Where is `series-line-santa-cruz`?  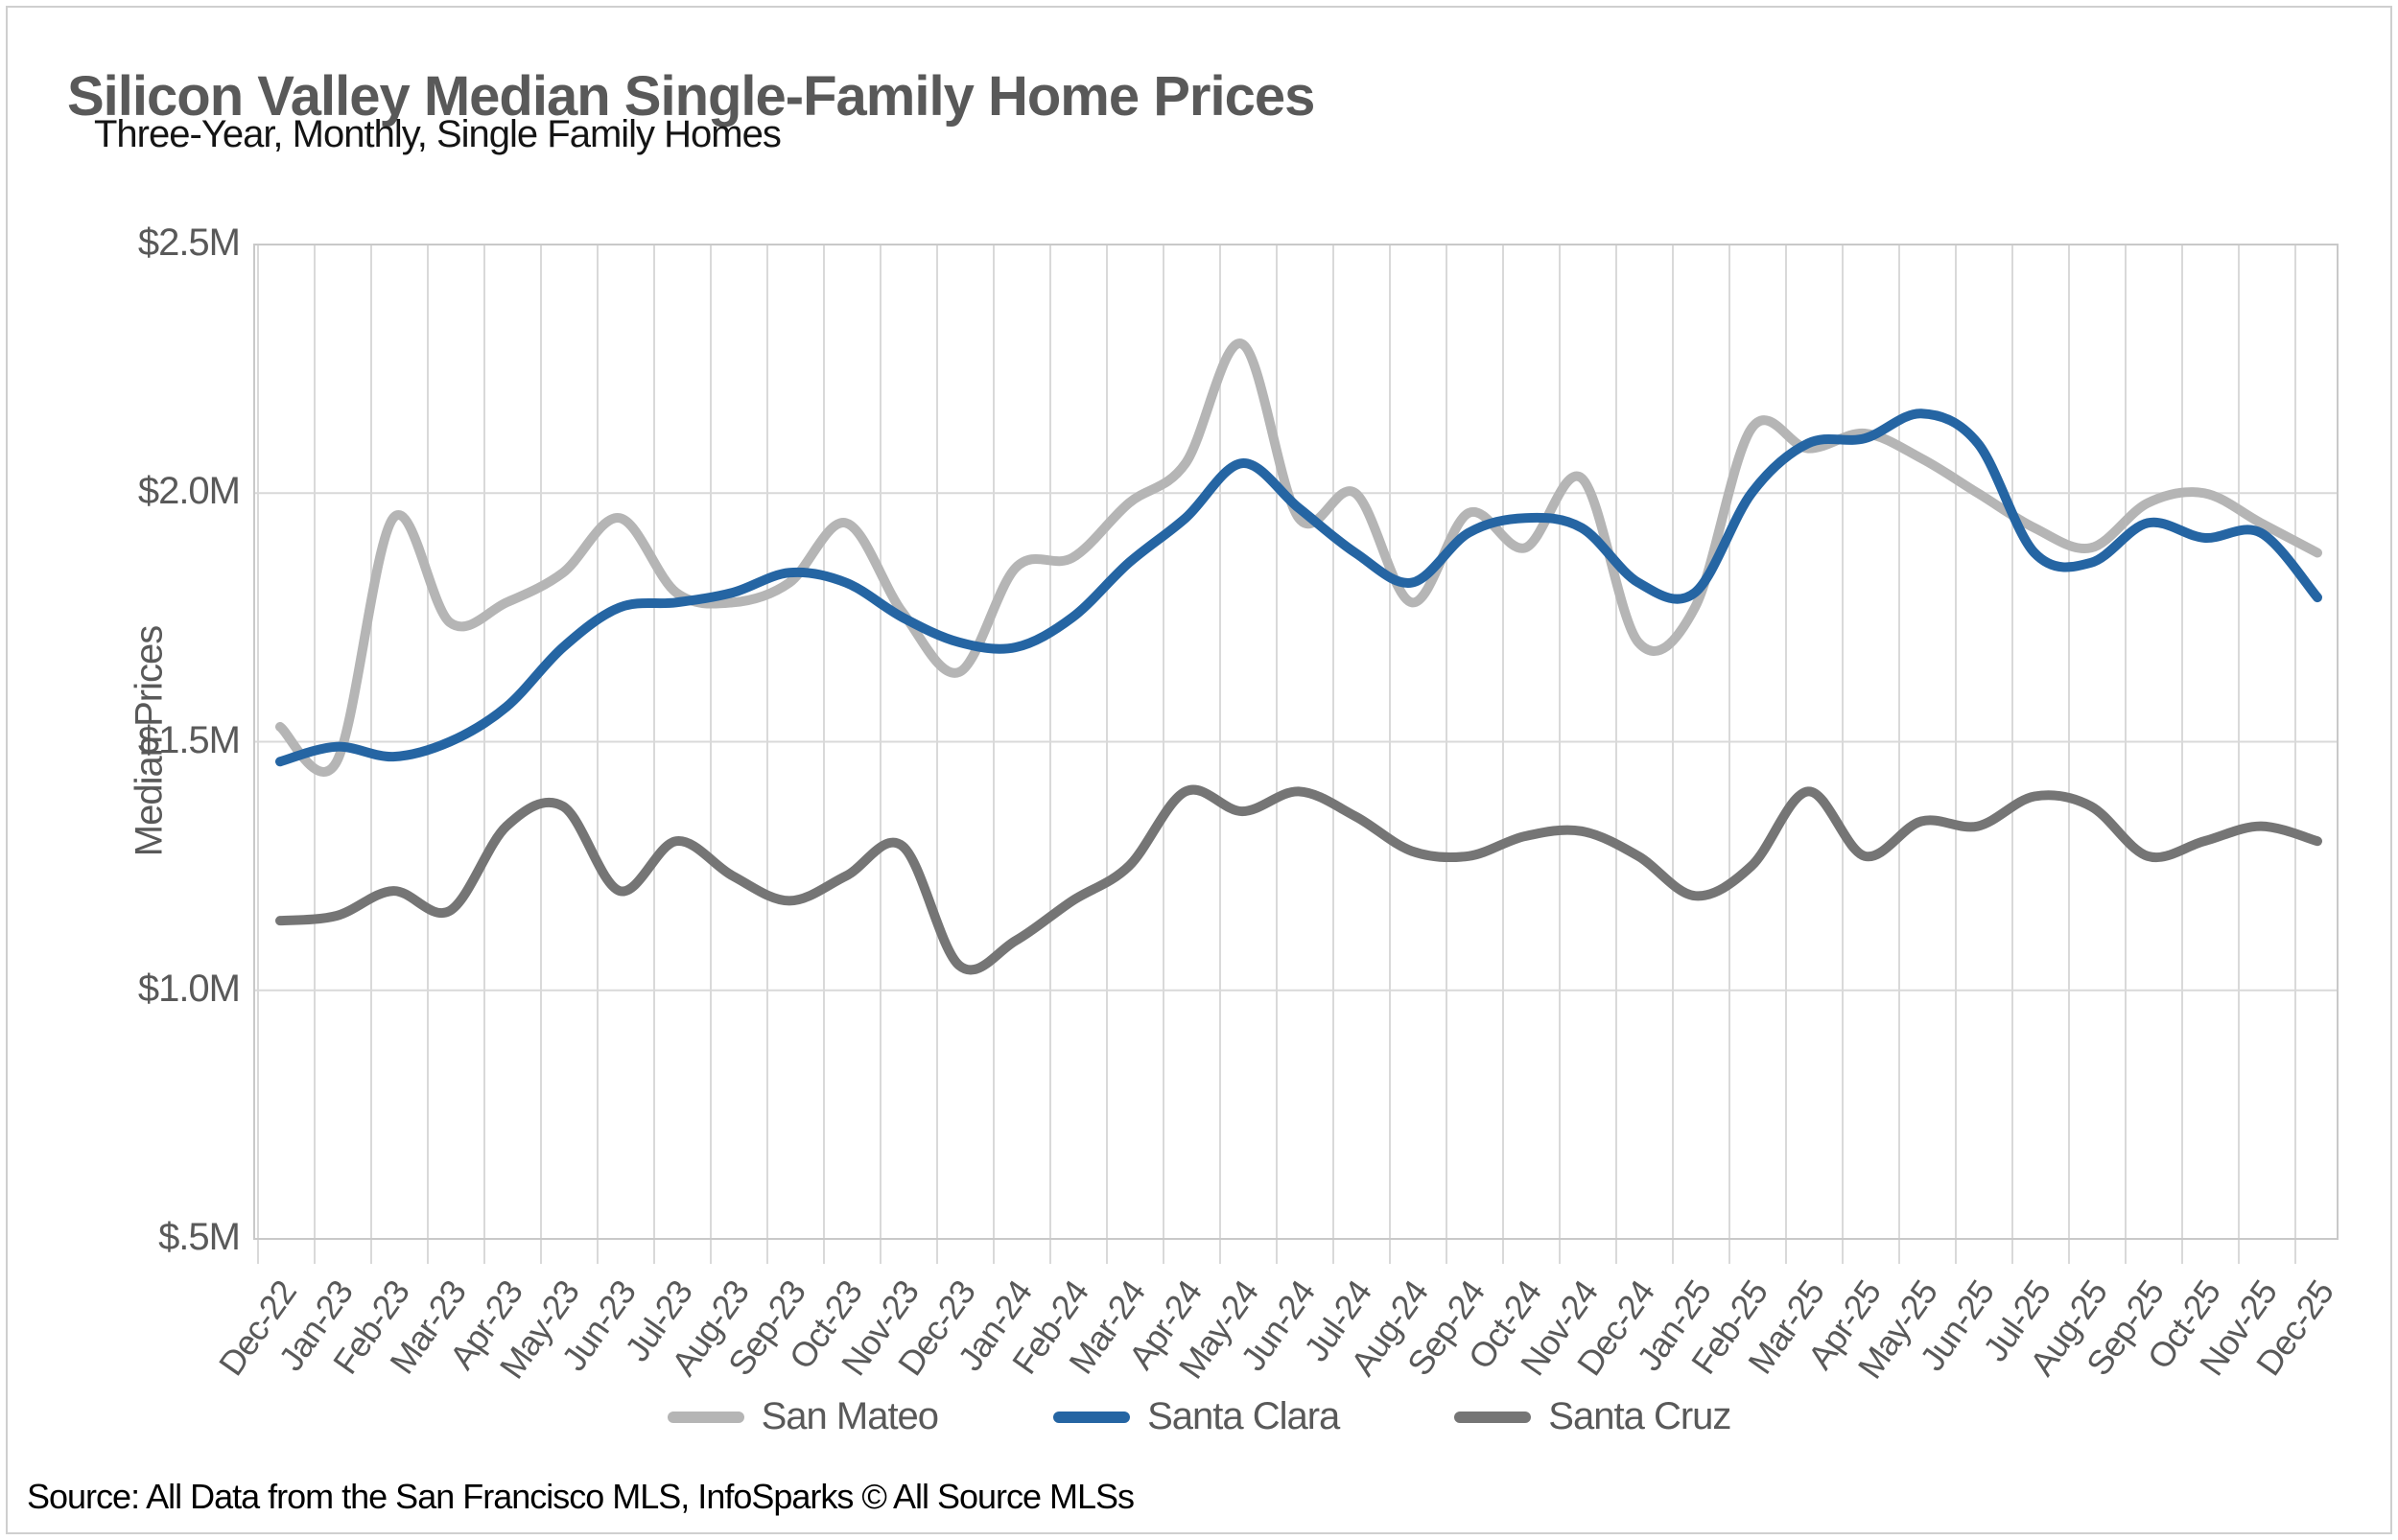
series-line-santa-cruz is located at coordinates (1298, 879).